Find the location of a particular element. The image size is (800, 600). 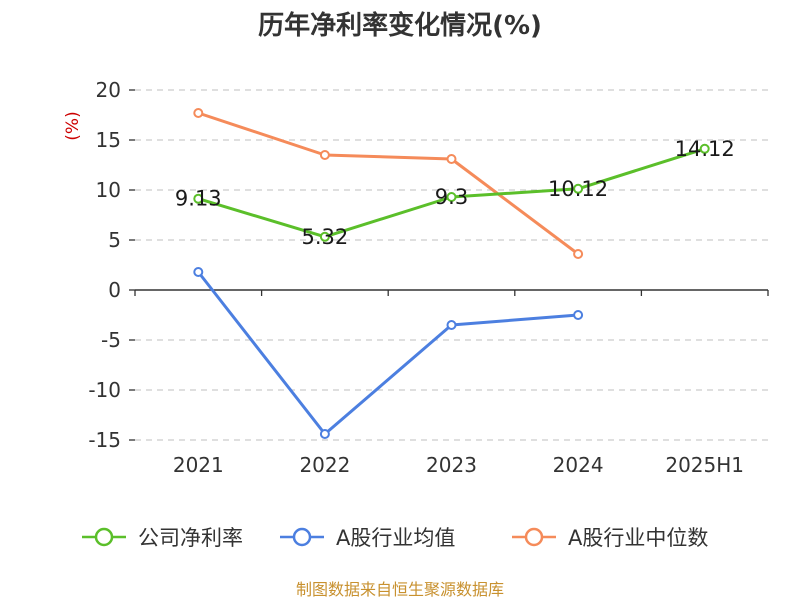

x-axis-ticks: 2021 2022 2023 2024 2025H1 is located at coordinates (458, 465).